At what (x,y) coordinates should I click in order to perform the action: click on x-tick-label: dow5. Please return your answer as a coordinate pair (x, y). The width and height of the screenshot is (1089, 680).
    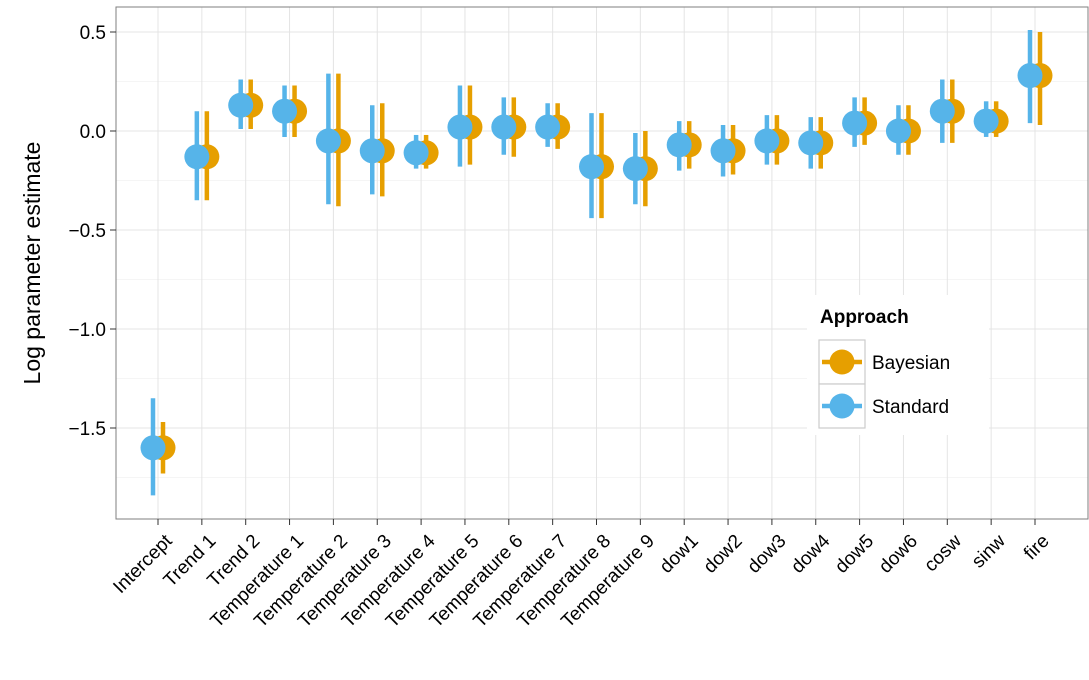
    Looking at the image, I should click on (854, 554).